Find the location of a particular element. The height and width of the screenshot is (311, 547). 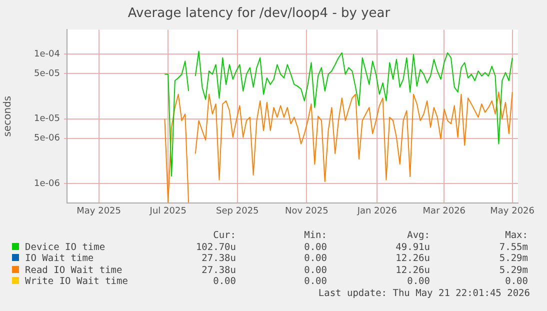

text: 7.55m is located at coordinates (513, 247).